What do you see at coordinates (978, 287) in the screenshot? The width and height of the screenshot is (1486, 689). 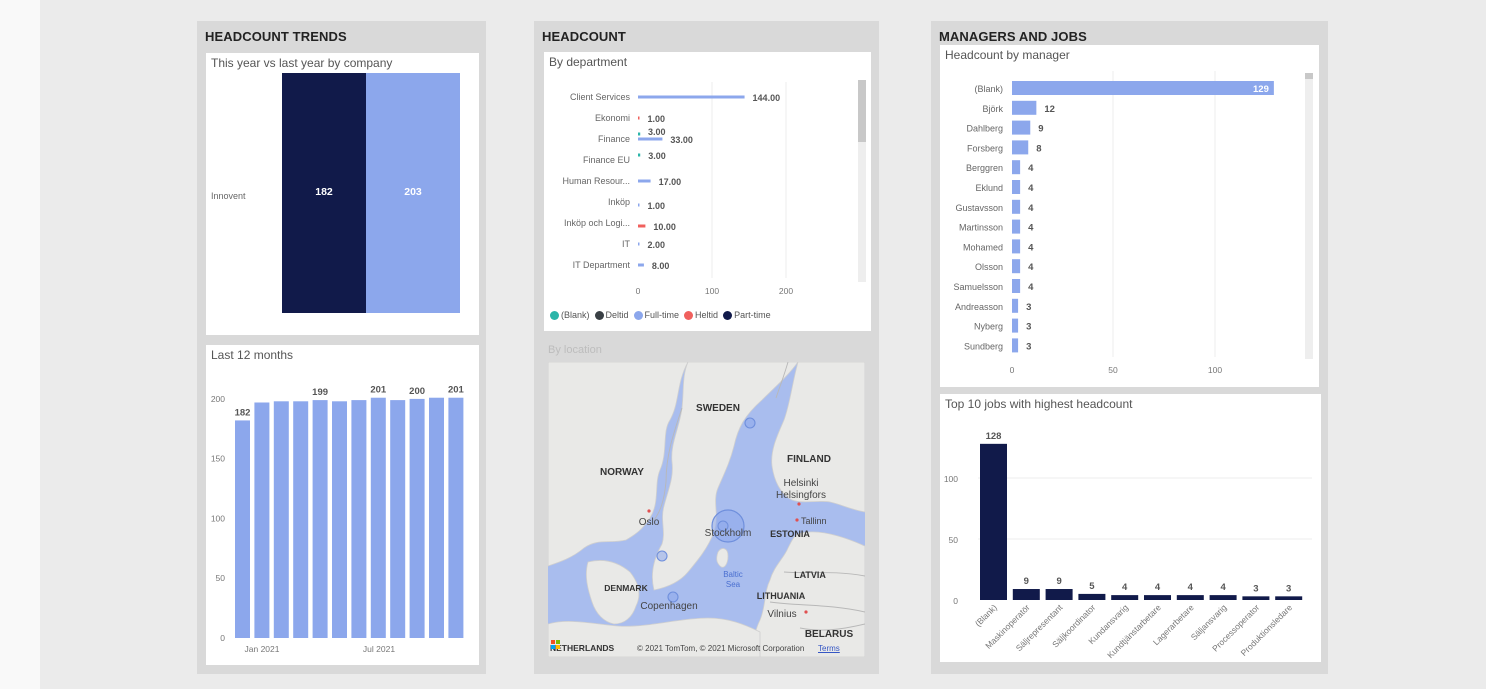 I see `manager-label: Samuelsson` at bounding box center [978, 287].